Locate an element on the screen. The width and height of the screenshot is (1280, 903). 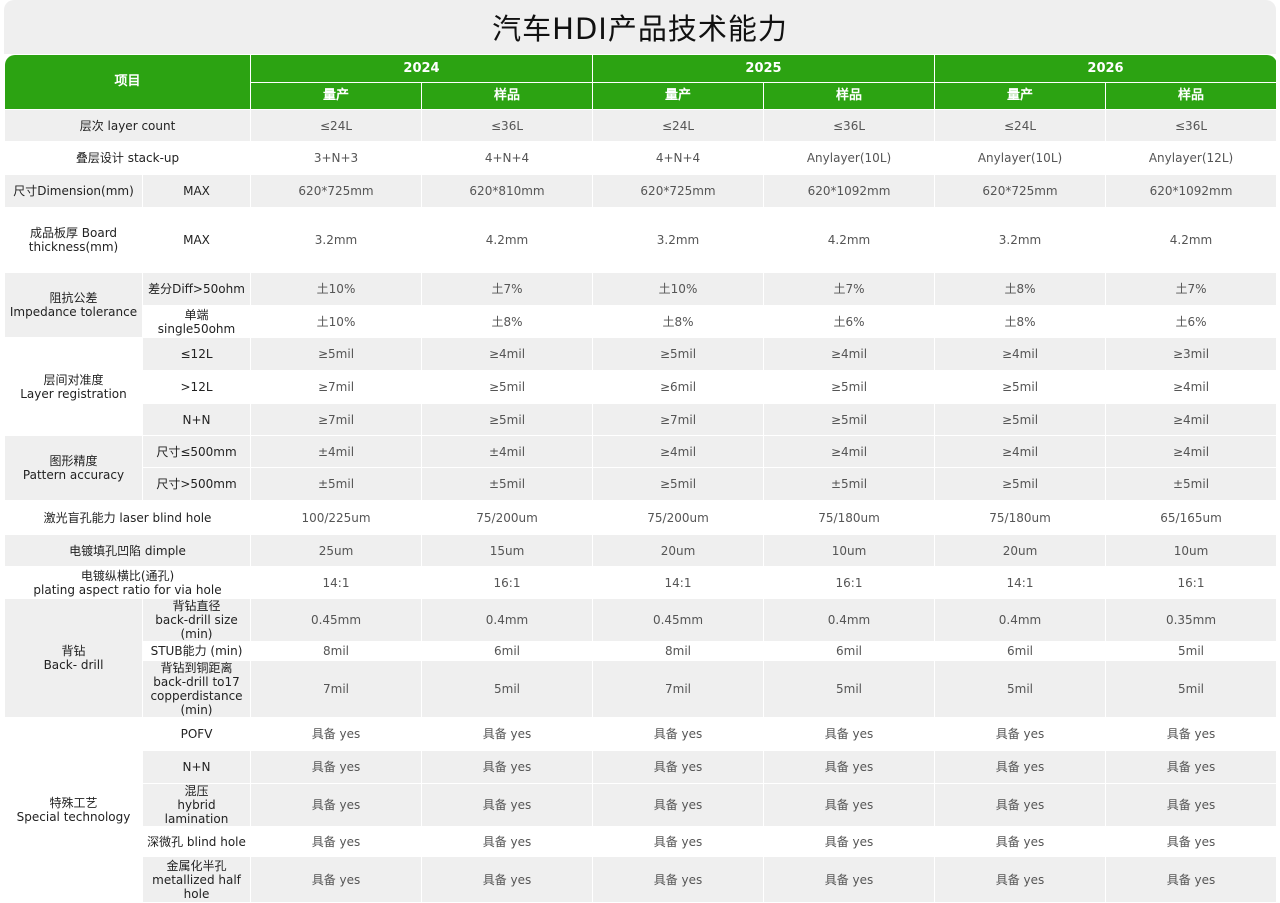
row-sub-label: >12L is located at coordinates (196, 387).